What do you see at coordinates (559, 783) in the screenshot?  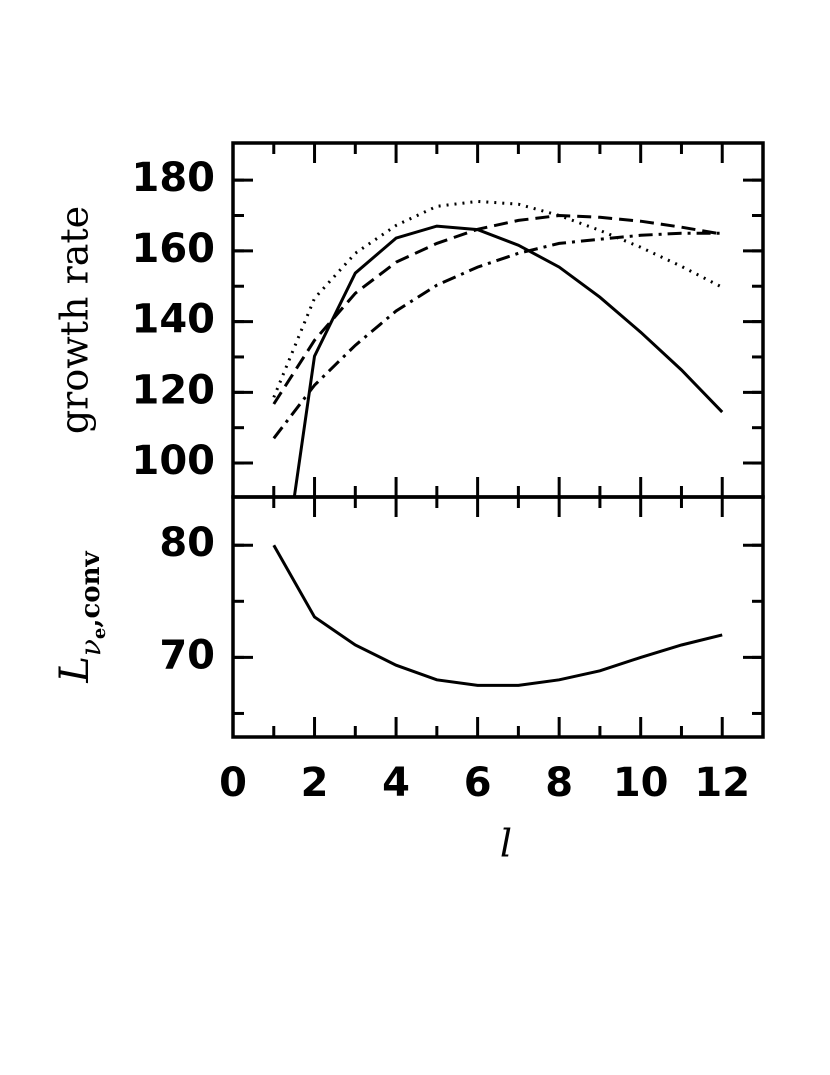 I see `x-tick-label: 8` at bounding box center [559, 783].